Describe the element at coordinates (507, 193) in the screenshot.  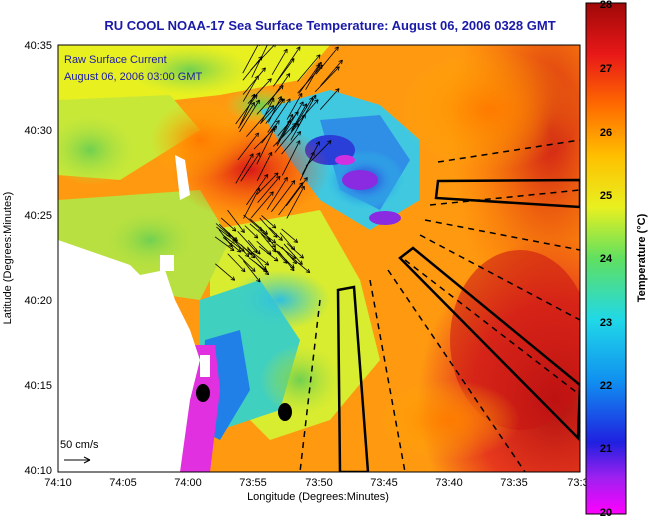
I see `transect-box` at that location.